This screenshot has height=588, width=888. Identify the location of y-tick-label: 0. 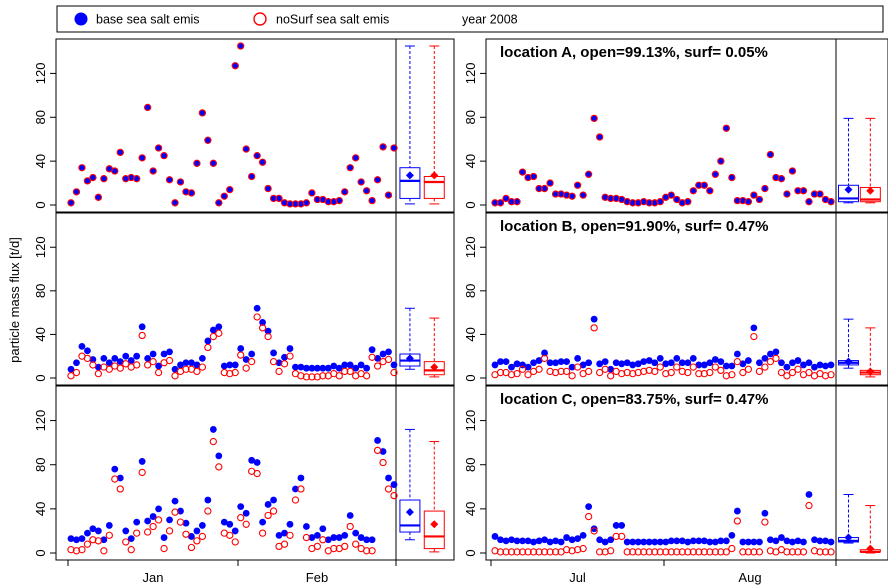
(40, 204).